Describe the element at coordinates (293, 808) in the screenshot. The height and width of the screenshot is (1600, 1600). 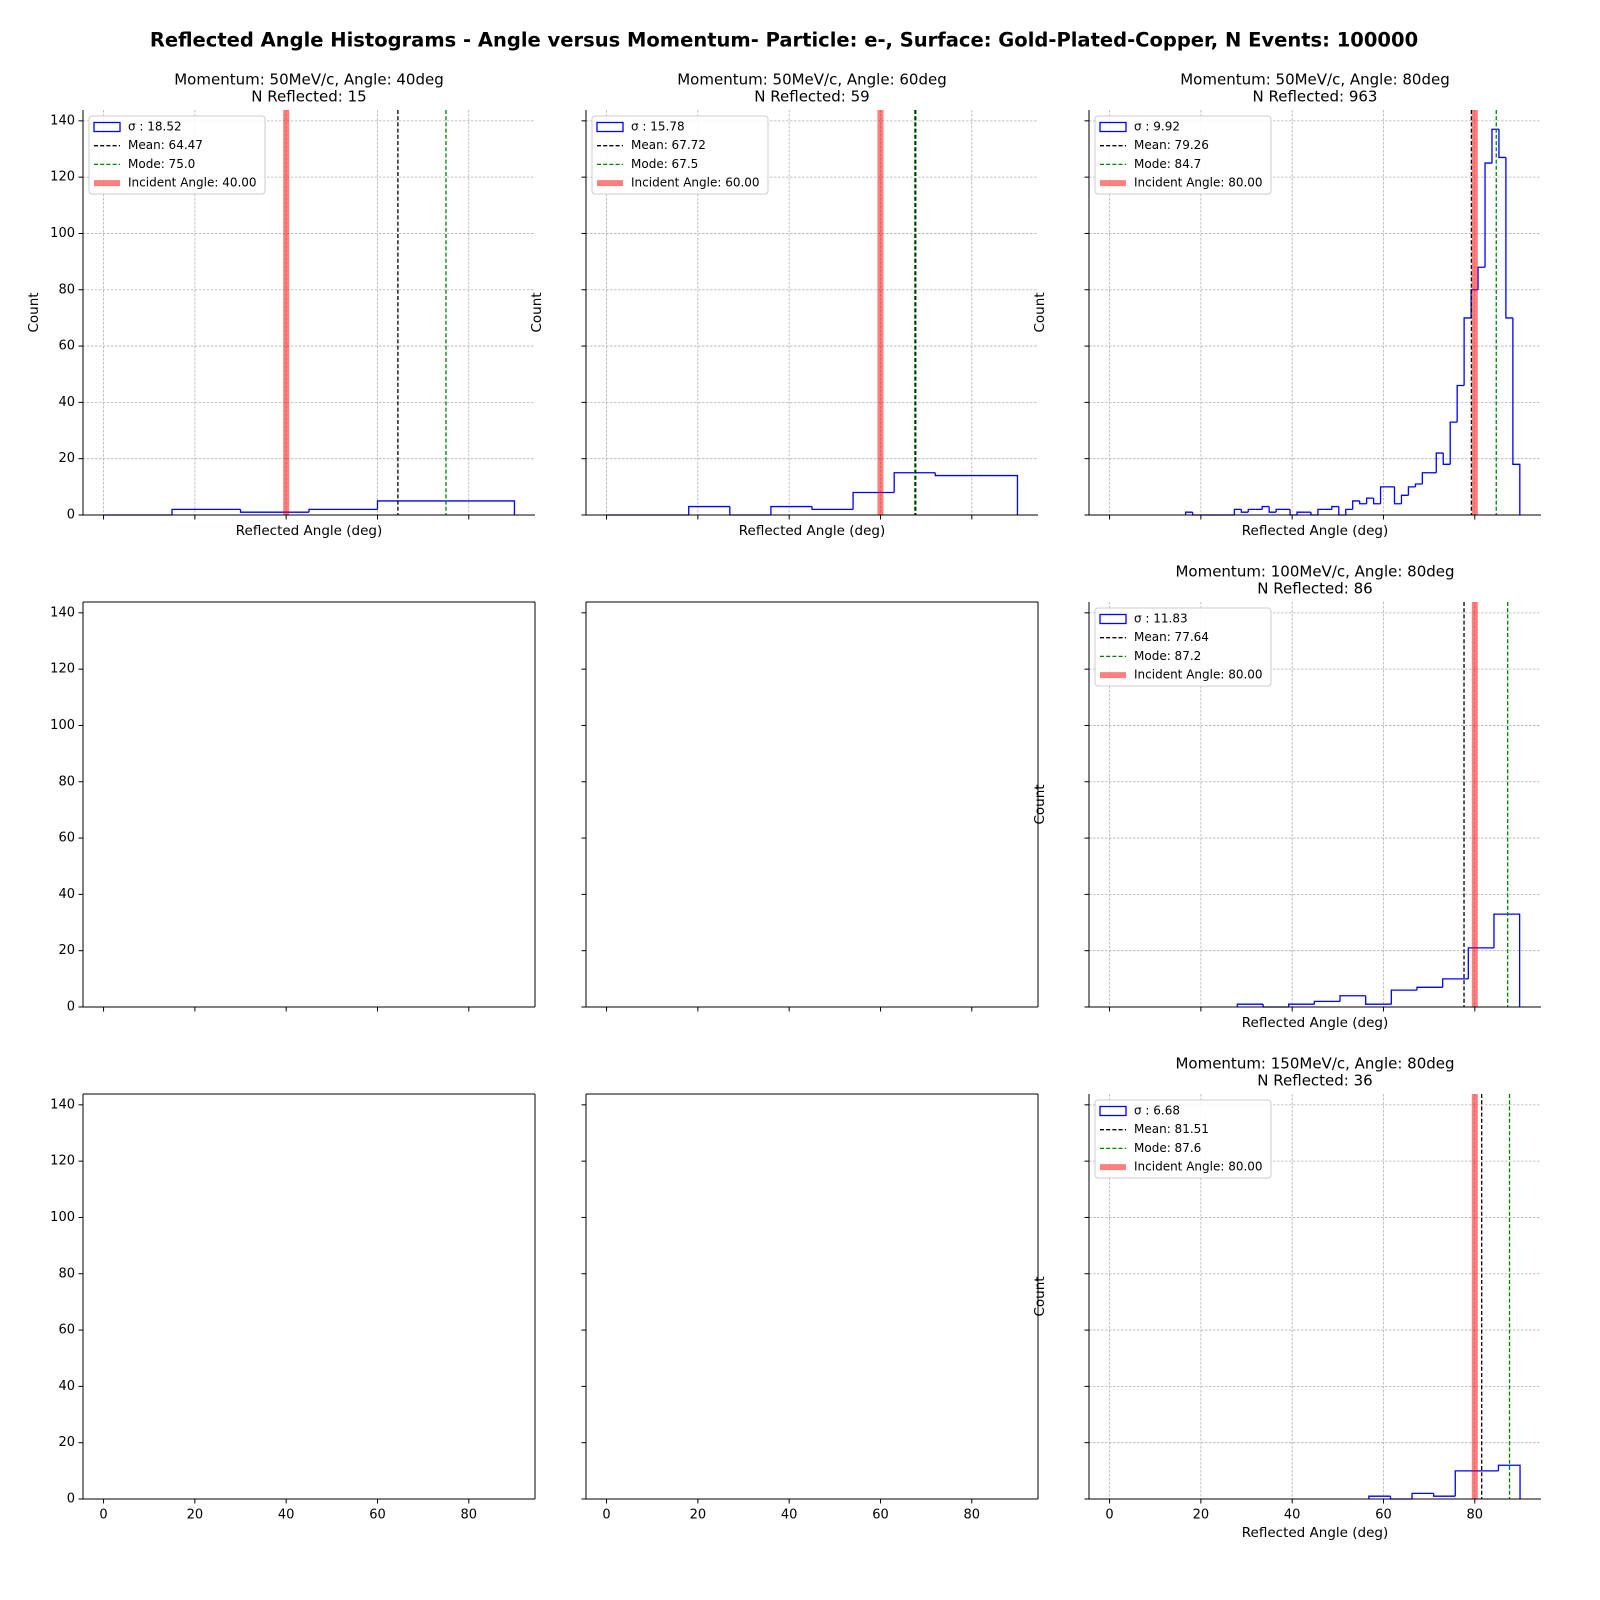
I see `subplot: 0 20 40 60 80 100 120 140` at that location.